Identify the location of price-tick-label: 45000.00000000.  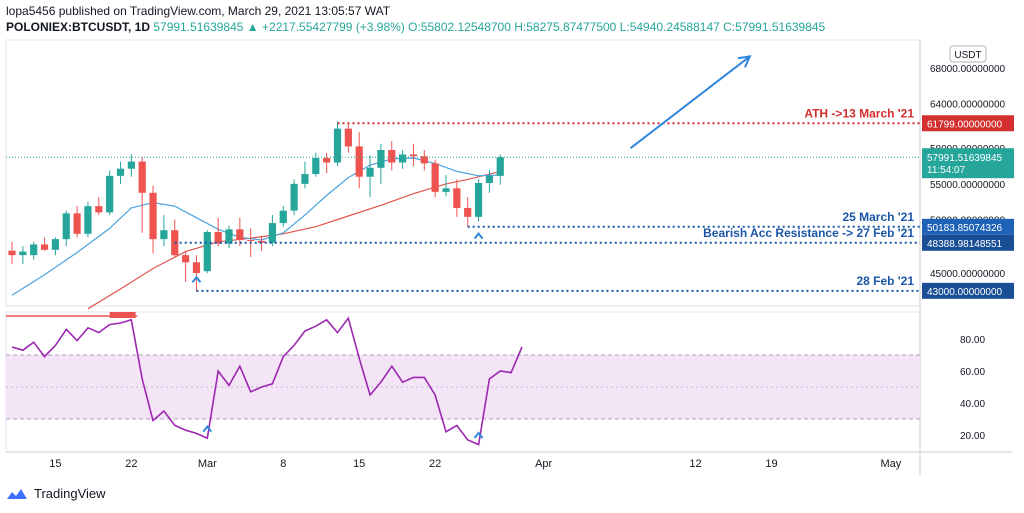
(968, 274).